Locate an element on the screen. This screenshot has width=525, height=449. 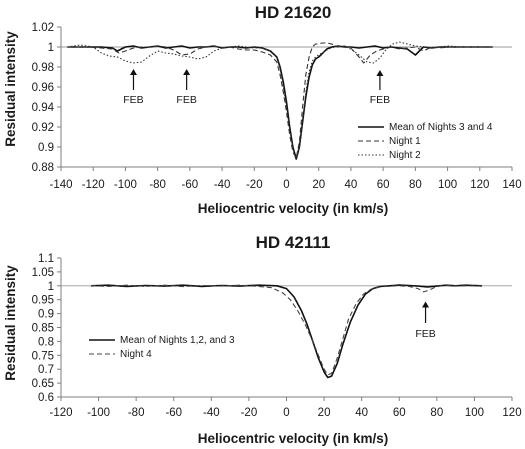
chart1-ytick-label: 1 is located at coordinates (51, 48).